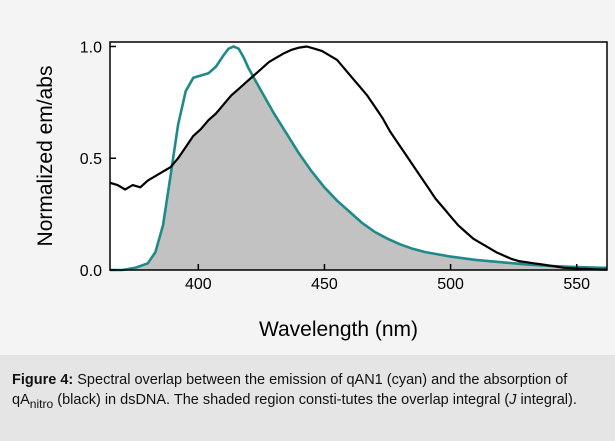  Describe the element at coordinates (576, 284) in the screenshot. I see `x-tick-label: 550` at that location.